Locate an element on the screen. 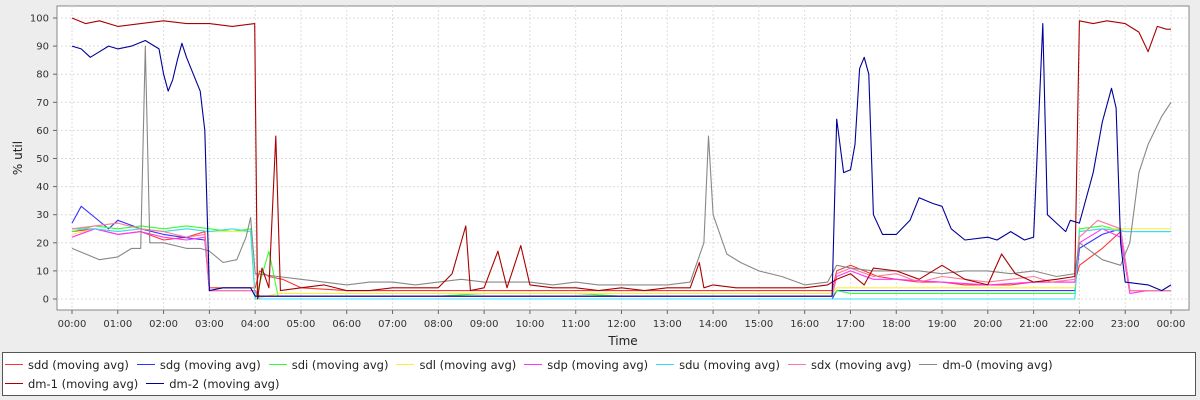  x-tick-label: 21:00 is located at coordinates (1033, 324).